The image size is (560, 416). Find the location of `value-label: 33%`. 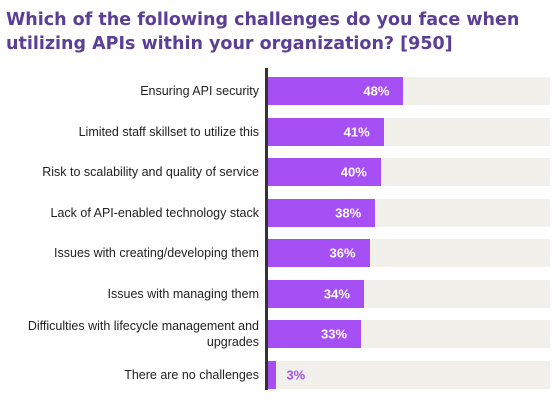

value-label: 33% is located at coordinates (334, 334).